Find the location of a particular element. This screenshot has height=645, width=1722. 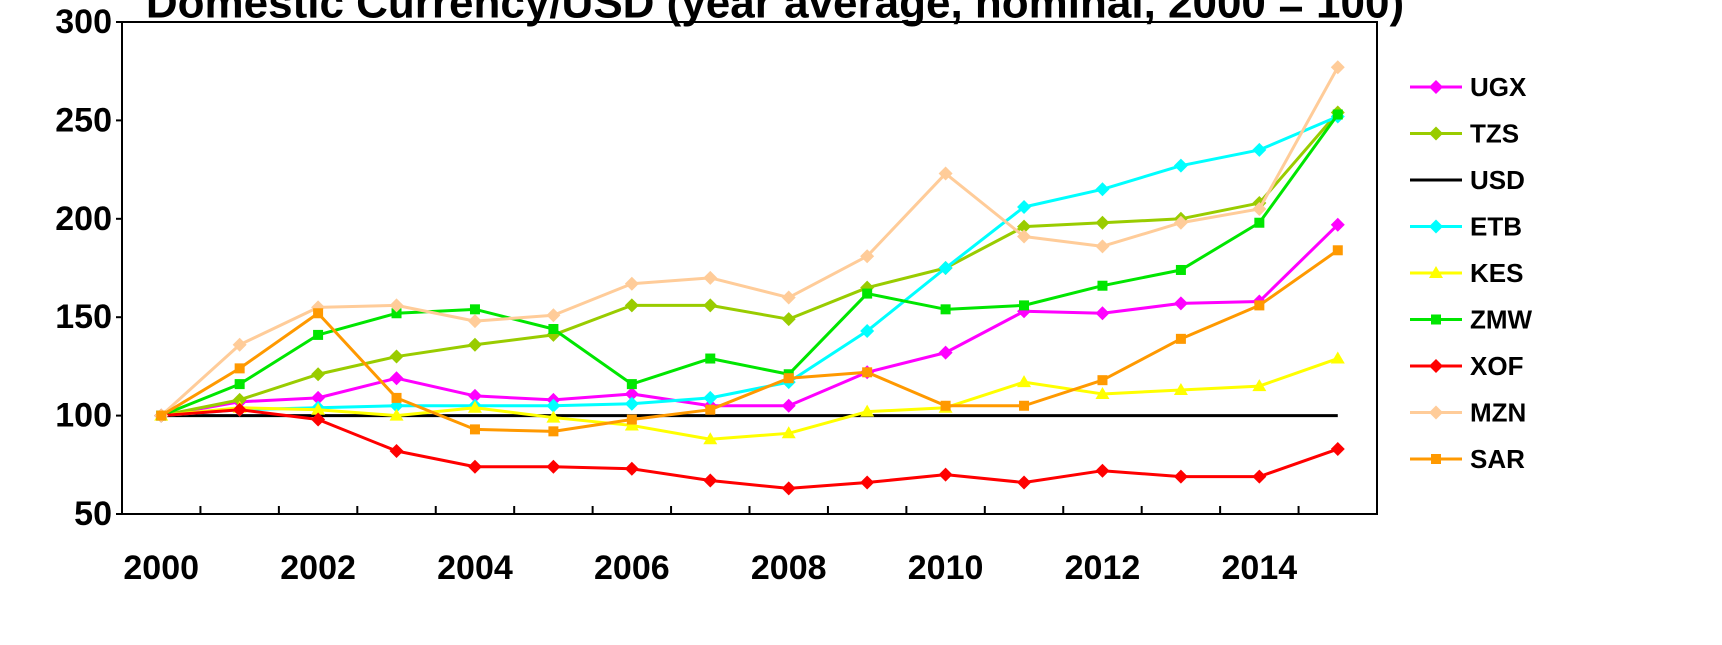

legend-label: ZMW is located at coordinates (1501, 319).